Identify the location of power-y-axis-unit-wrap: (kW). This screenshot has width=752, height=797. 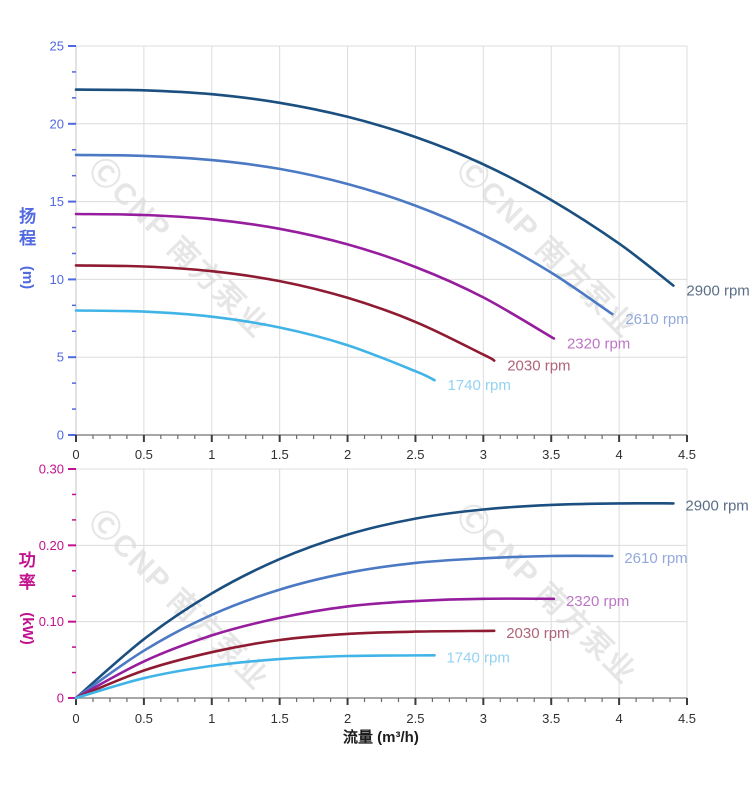
(27, 629).